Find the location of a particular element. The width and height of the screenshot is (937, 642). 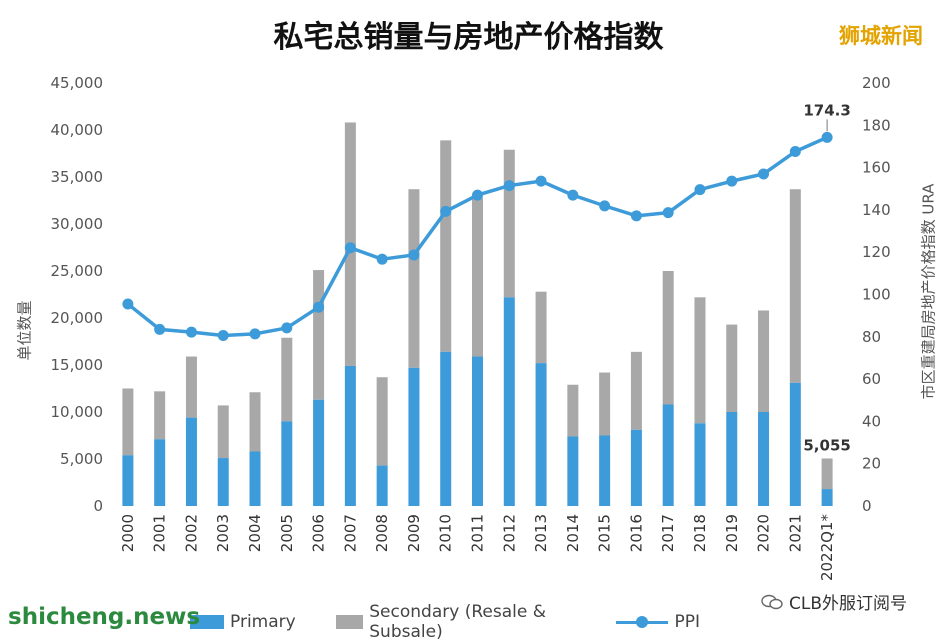

x-tick-label: 2009 is located at coordinates (414, 533).